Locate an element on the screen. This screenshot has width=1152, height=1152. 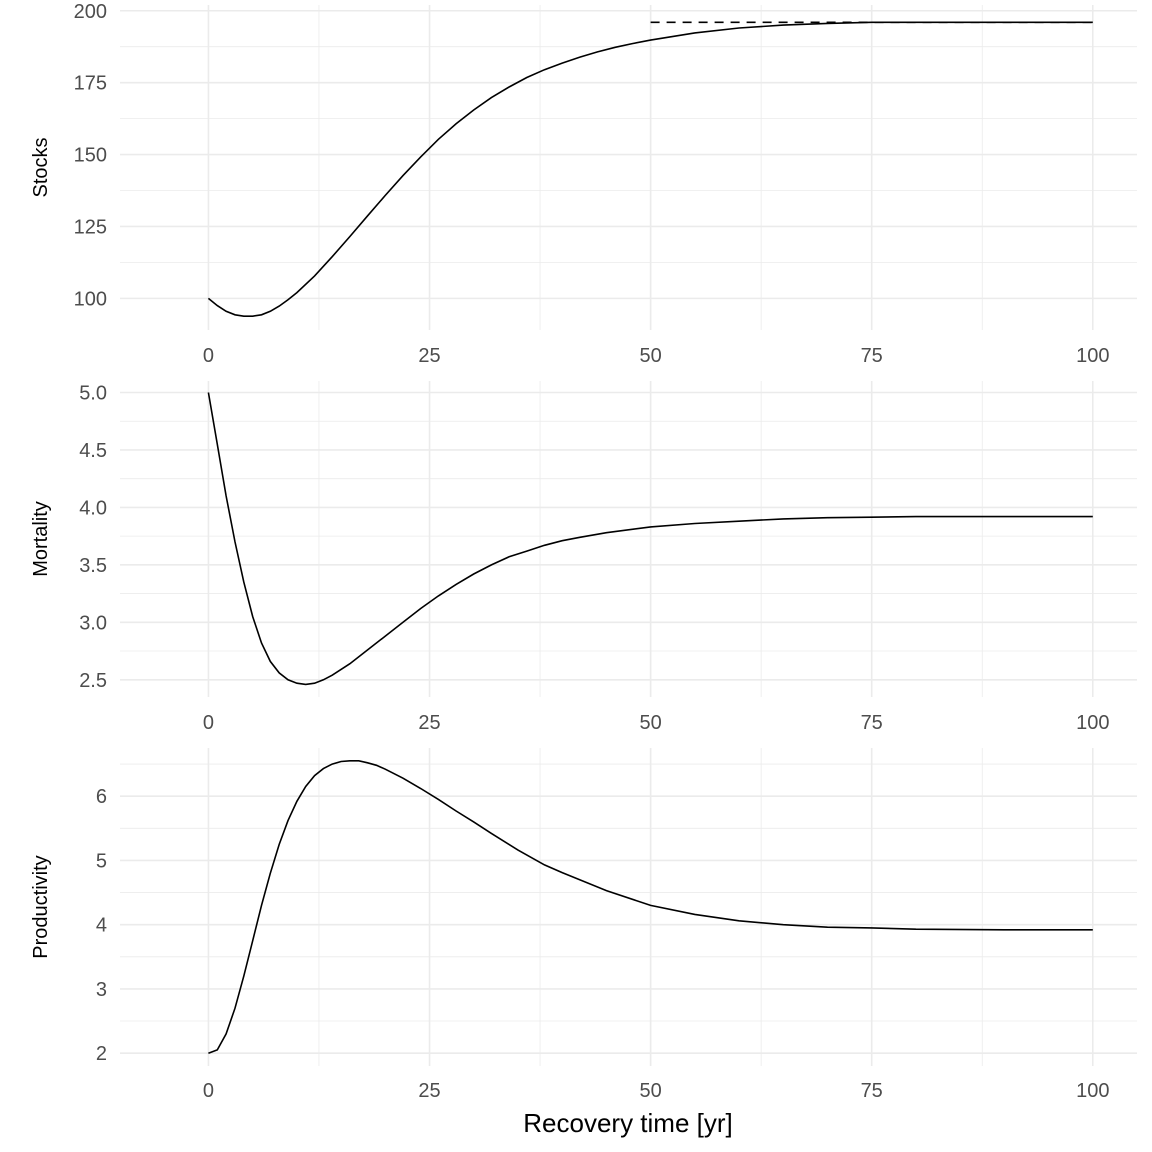
productivity-y-tick-label: 3 is located at coordinates (101, 990).